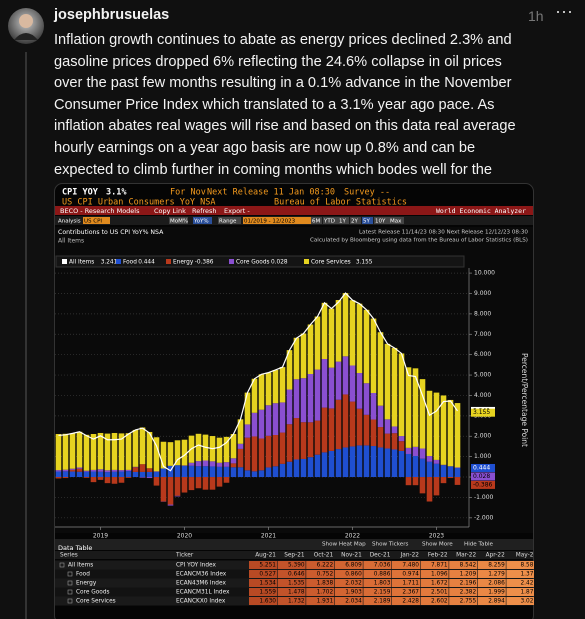 The height and width of the screenshot is (619, 585). What do you see at coordinates (496, 575) in the screenshot?
I see `table-cell: 1.279` at bounding box center [496, 575].